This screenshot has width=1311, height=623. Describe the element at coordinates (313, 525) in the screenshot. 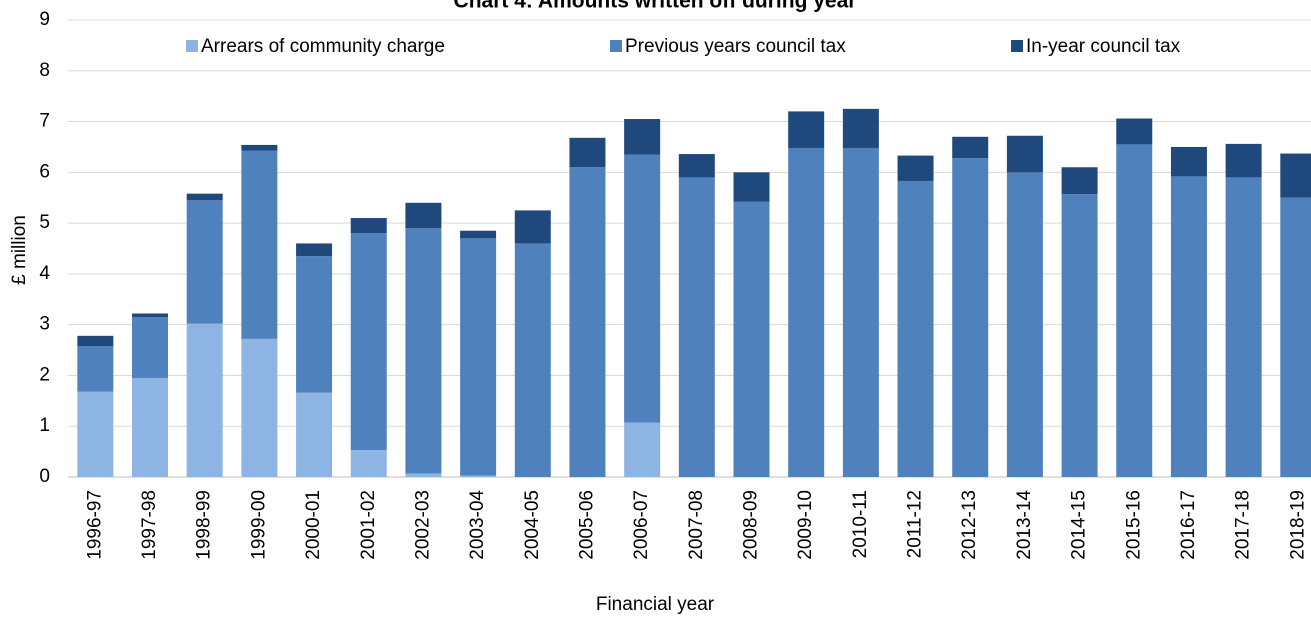

I see `x-tick-label: 2000-01` at that location.